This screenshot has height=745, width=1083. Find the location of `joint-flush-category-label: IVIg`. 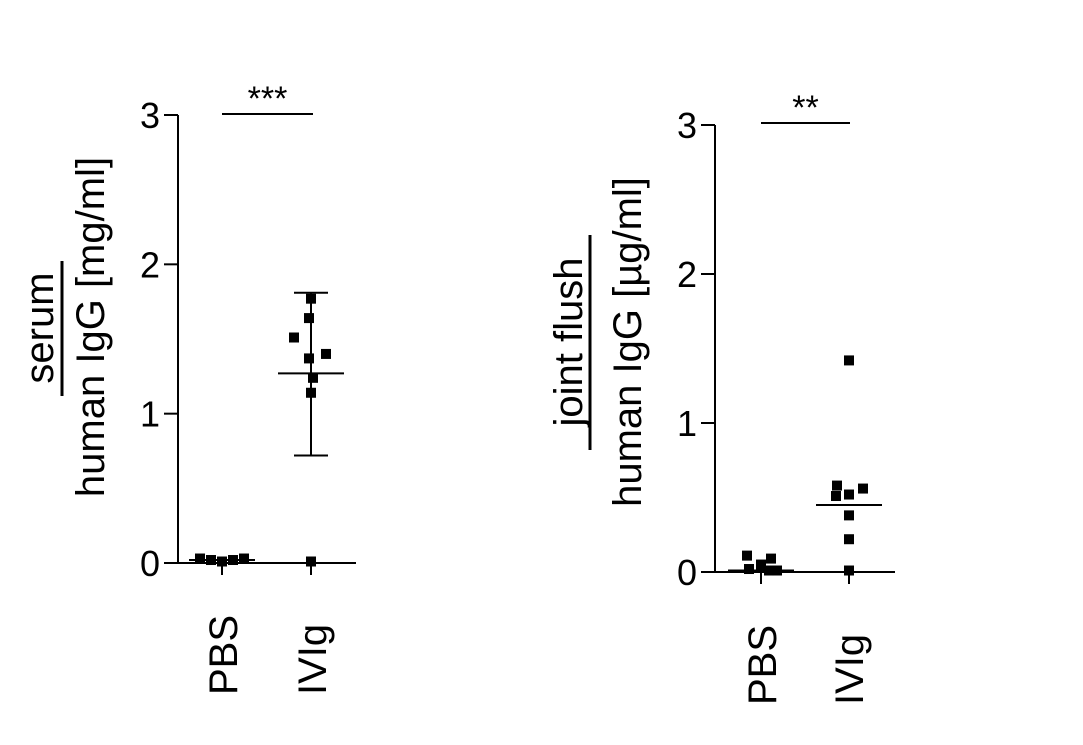

joint-flush-category-label: IVIg is located at coordinates (850, 669).